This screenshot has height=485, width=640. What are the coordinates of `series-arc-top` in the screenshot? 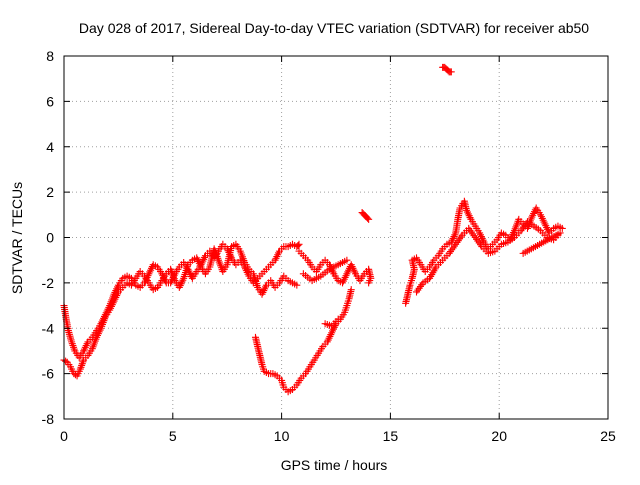 It's located at (447, 69).